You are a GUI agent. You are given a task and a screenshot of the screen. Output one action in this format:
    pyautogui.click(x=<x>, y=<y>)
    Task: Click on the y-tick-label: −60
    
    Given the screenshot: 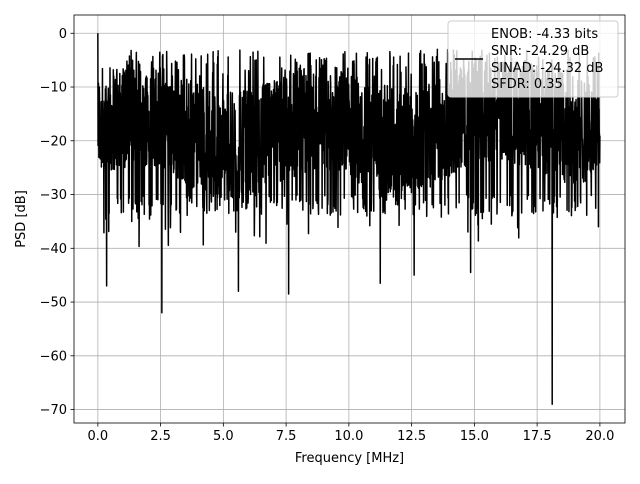 What is the action you would take?
    pyautogui.click(x=53, y=356)
    